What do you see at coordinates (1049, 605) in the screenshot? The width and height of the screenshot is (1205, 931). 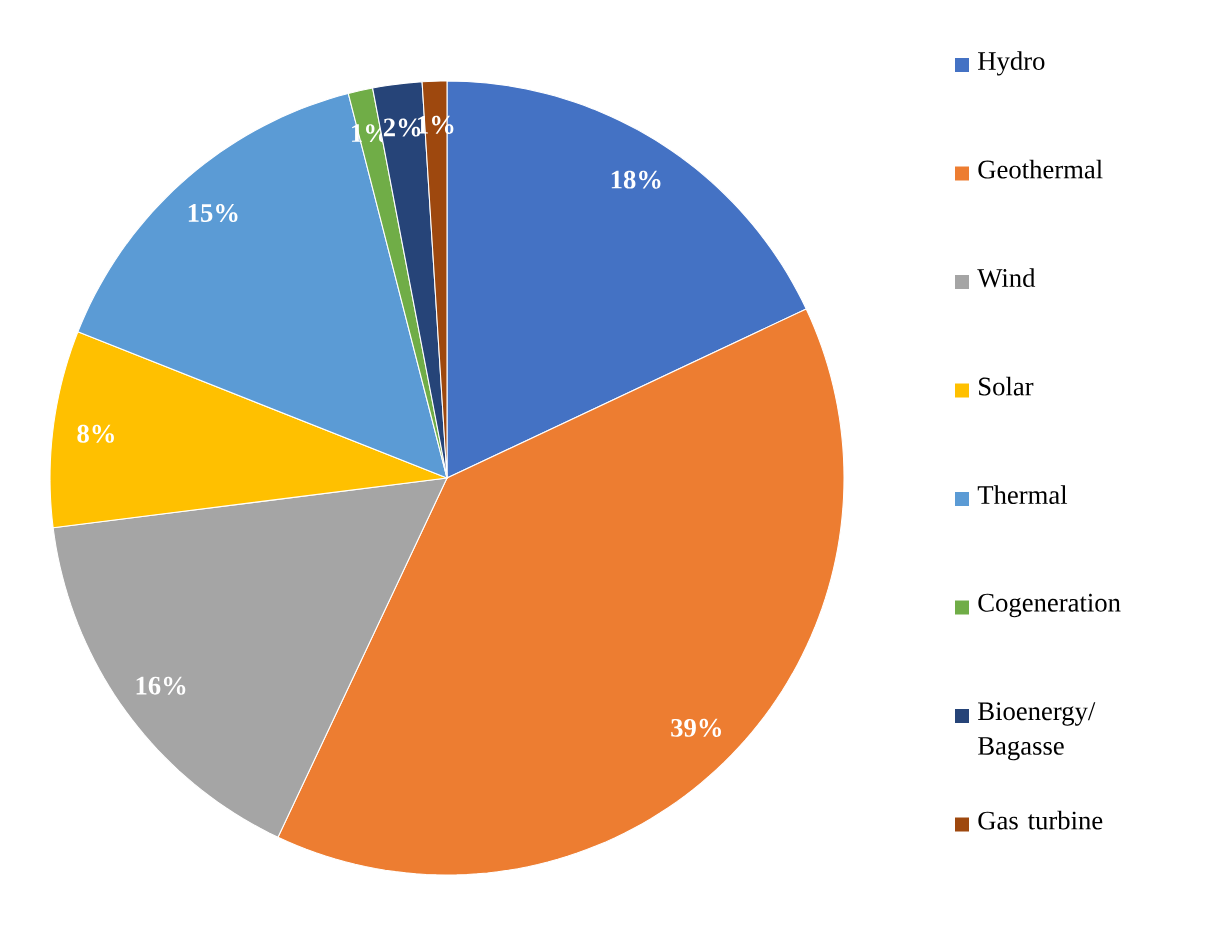 I see `legend-label: Cogeneration` at bounding box center [1049, 605].